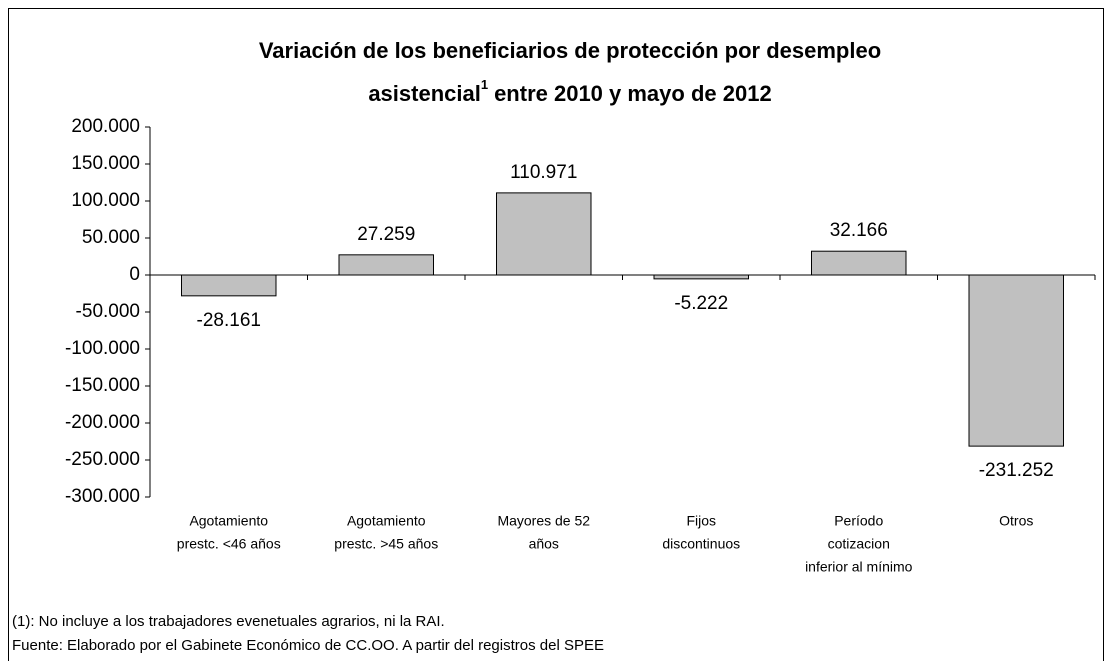 This screenshot has width=1112, height=661. I want to click on chart-title: asistencial1 entre 2010 y mayo de 2012, so click(569, 91).